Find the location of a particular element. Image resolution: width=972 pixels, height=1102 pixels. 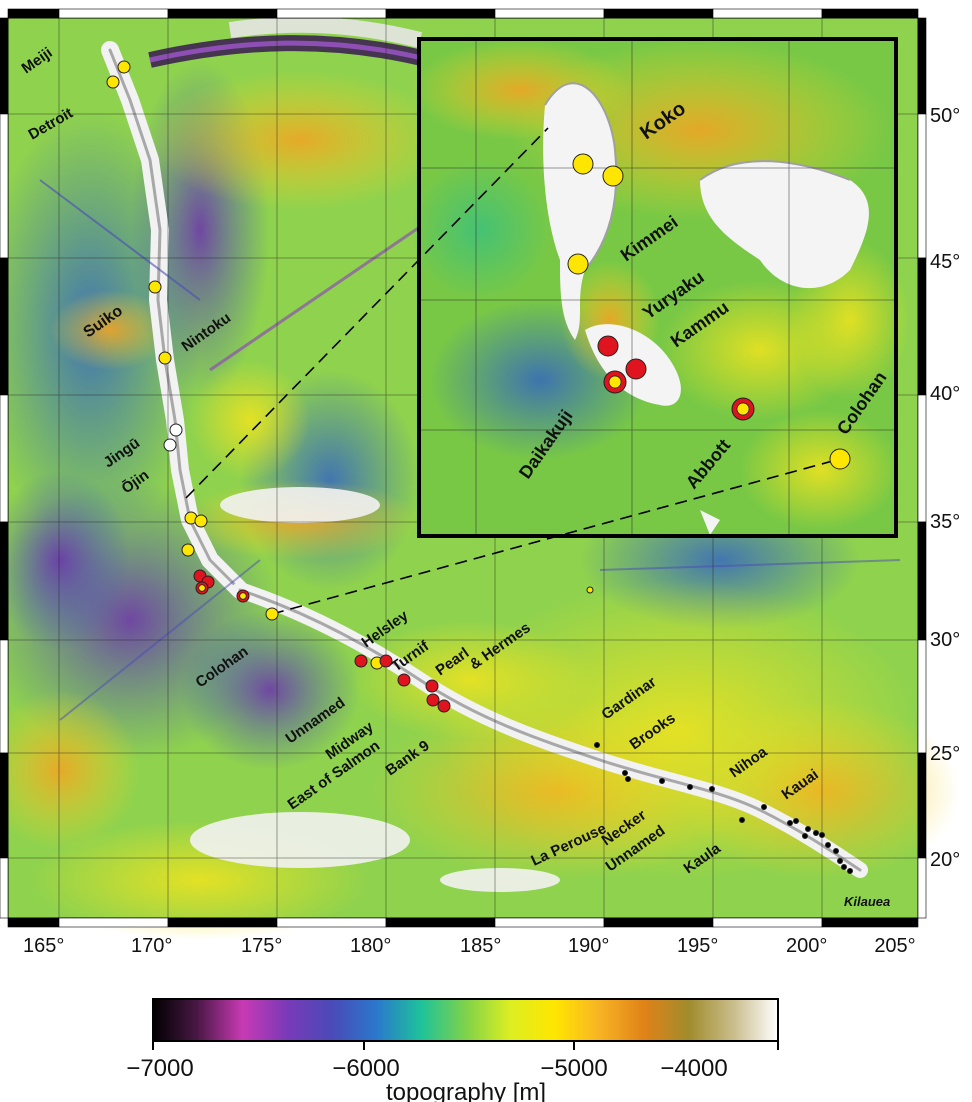

lon-tick-175: 175° is located at coordinates (261, 946).